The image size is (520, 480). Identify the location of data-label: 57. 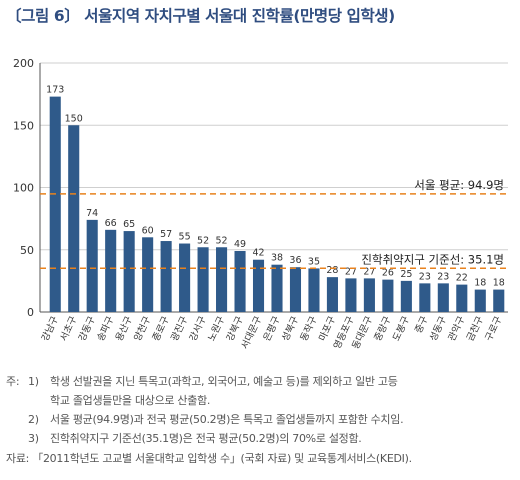
(166, 234).